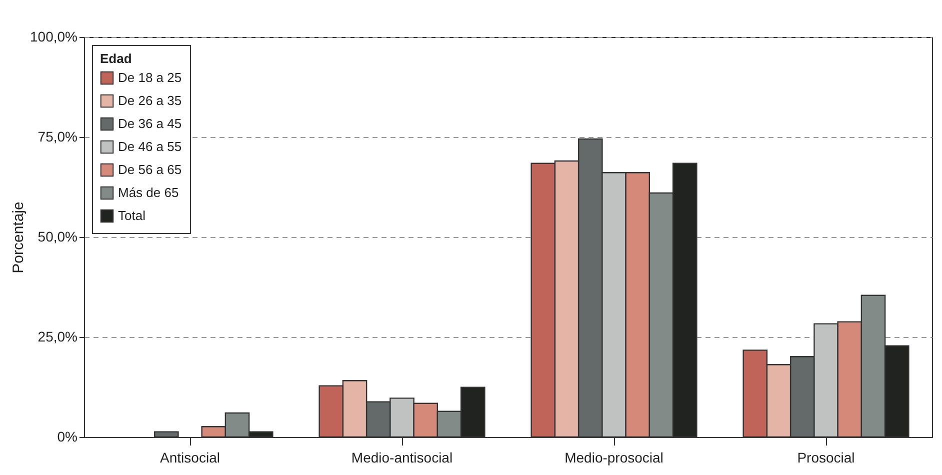 The image size is (942, 475). I want to click on y-axis-title: Porcentaje, so click(19, 238).